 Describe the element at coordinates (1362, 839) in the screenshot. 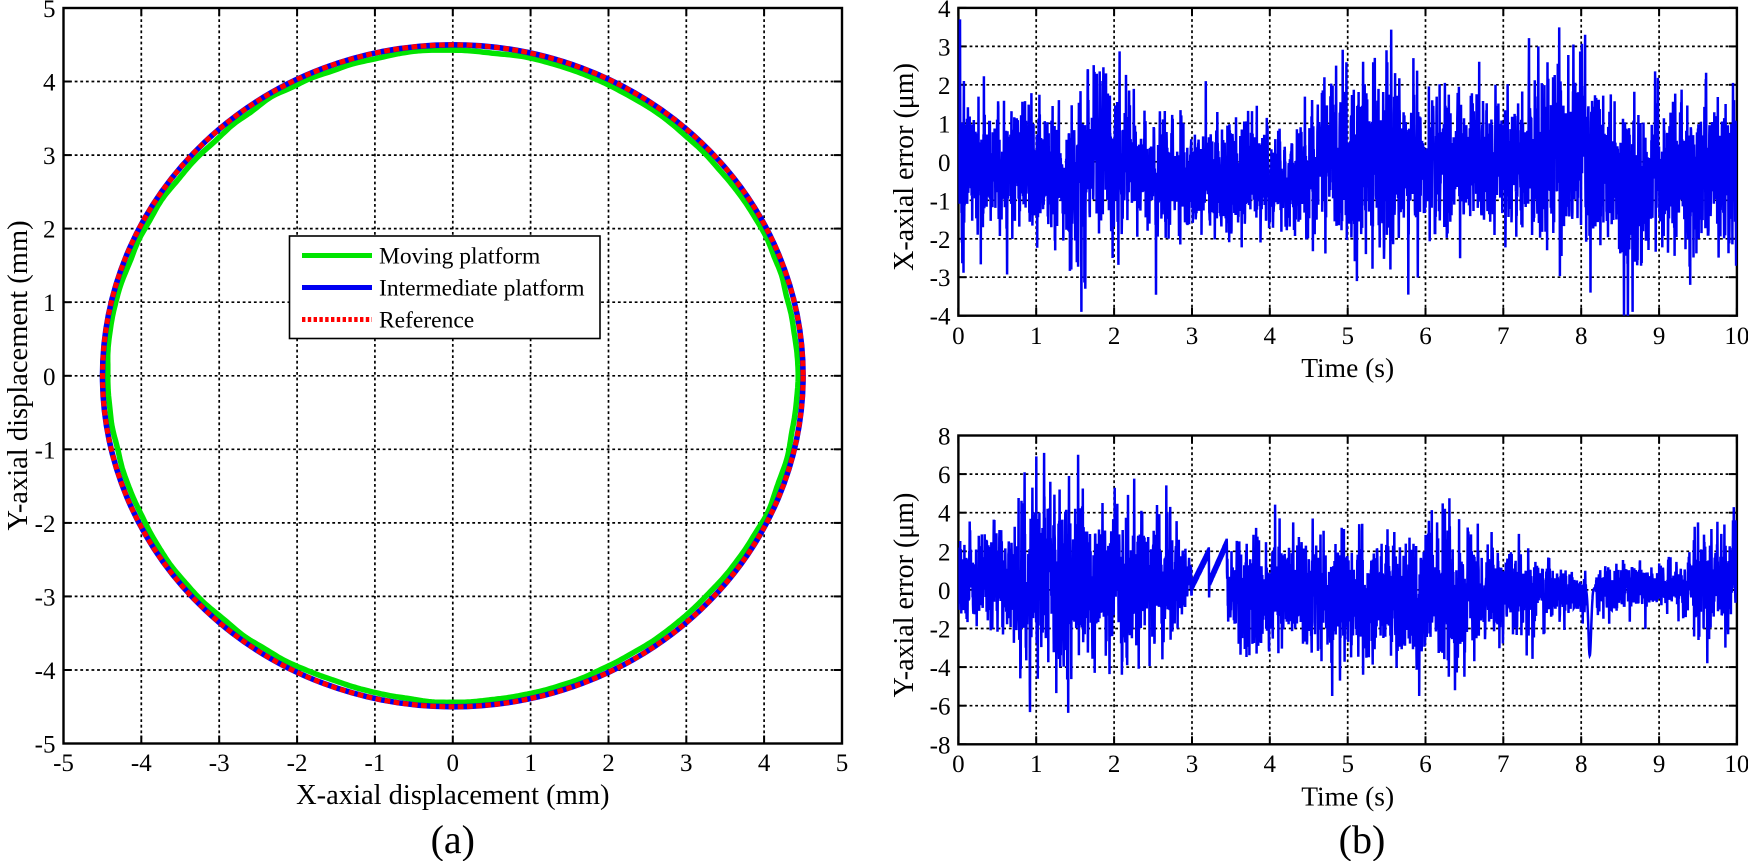

I see `svg-text: (b)` at that location.